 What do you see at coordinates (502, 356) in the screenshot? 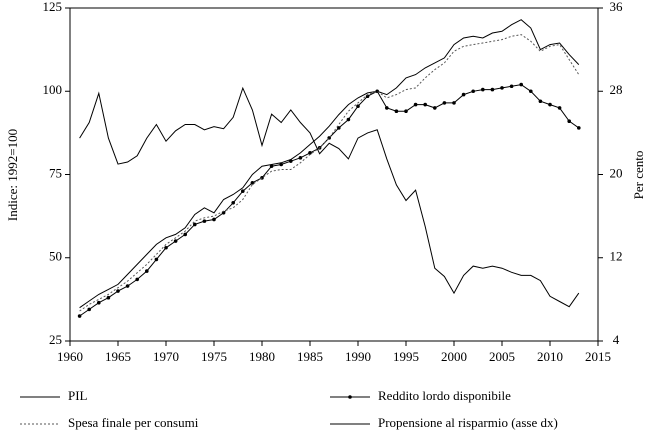
I see `x-tick-label: 2005` at bounding box center [502, 356].